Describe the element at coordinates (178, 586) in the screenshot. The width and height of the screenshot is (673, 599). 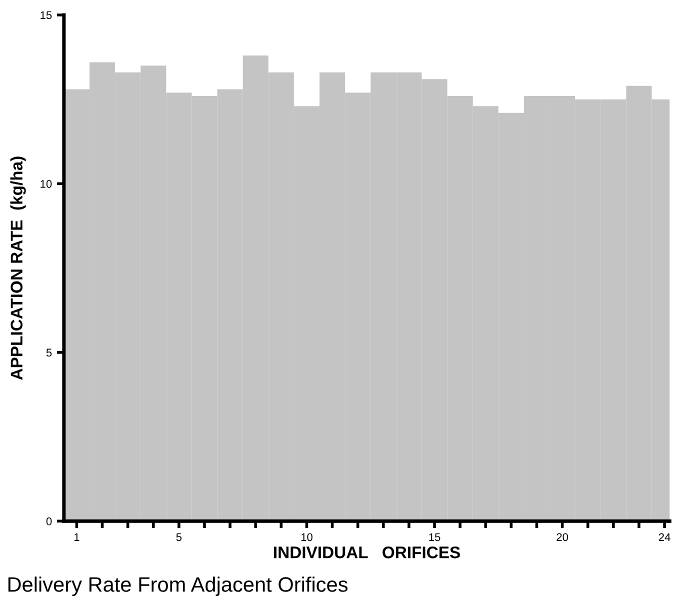
I see `text: Delivery Rate From Adjacent Orifices` at that location.